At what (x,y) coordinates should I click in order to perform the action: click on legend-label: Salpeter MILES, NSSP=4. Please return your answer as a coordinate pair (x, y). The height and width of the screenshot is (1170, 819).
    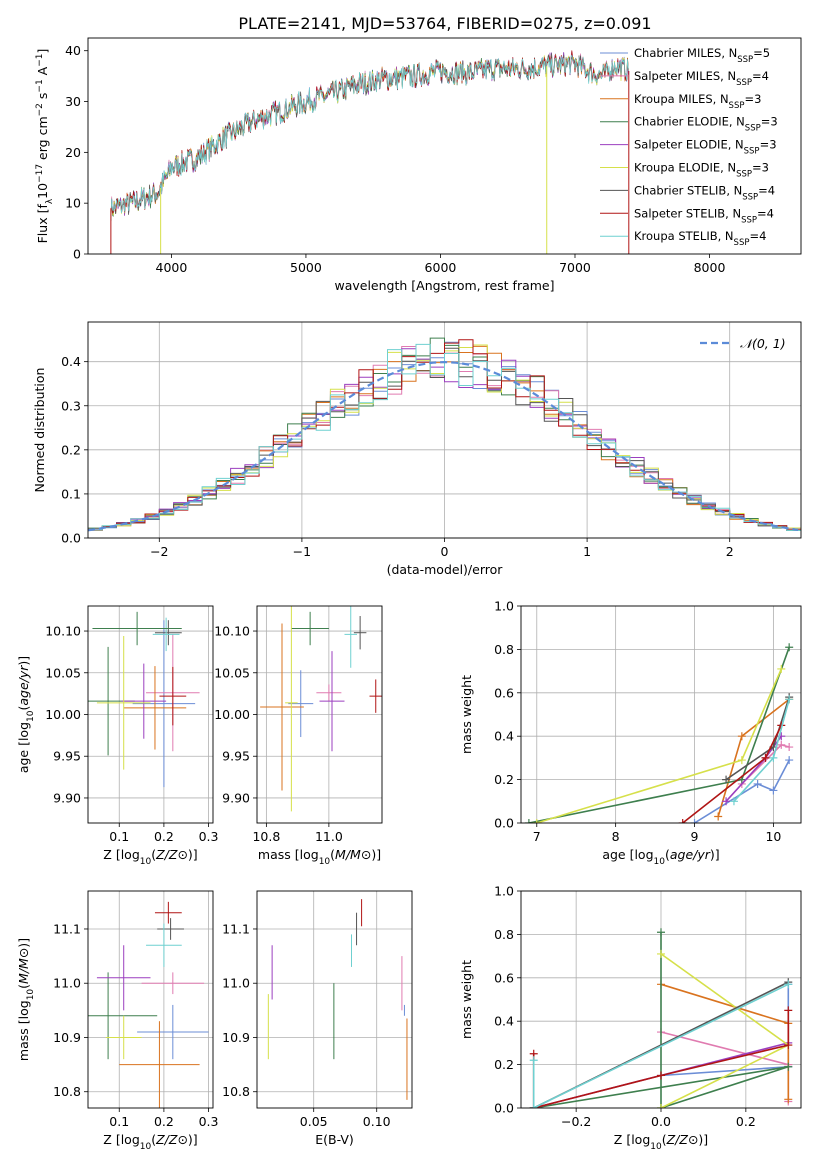
    Looking at the image, I should click on (701, 78).